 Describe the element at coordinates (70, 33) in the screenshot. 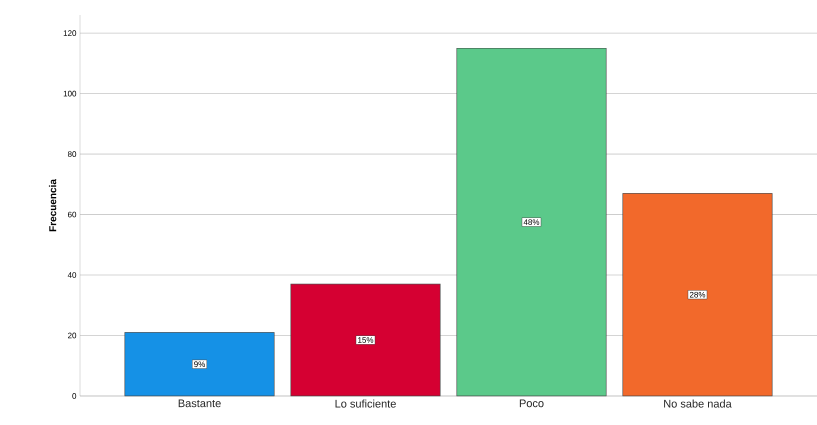

I see `y-tick-label: 120` at that location.